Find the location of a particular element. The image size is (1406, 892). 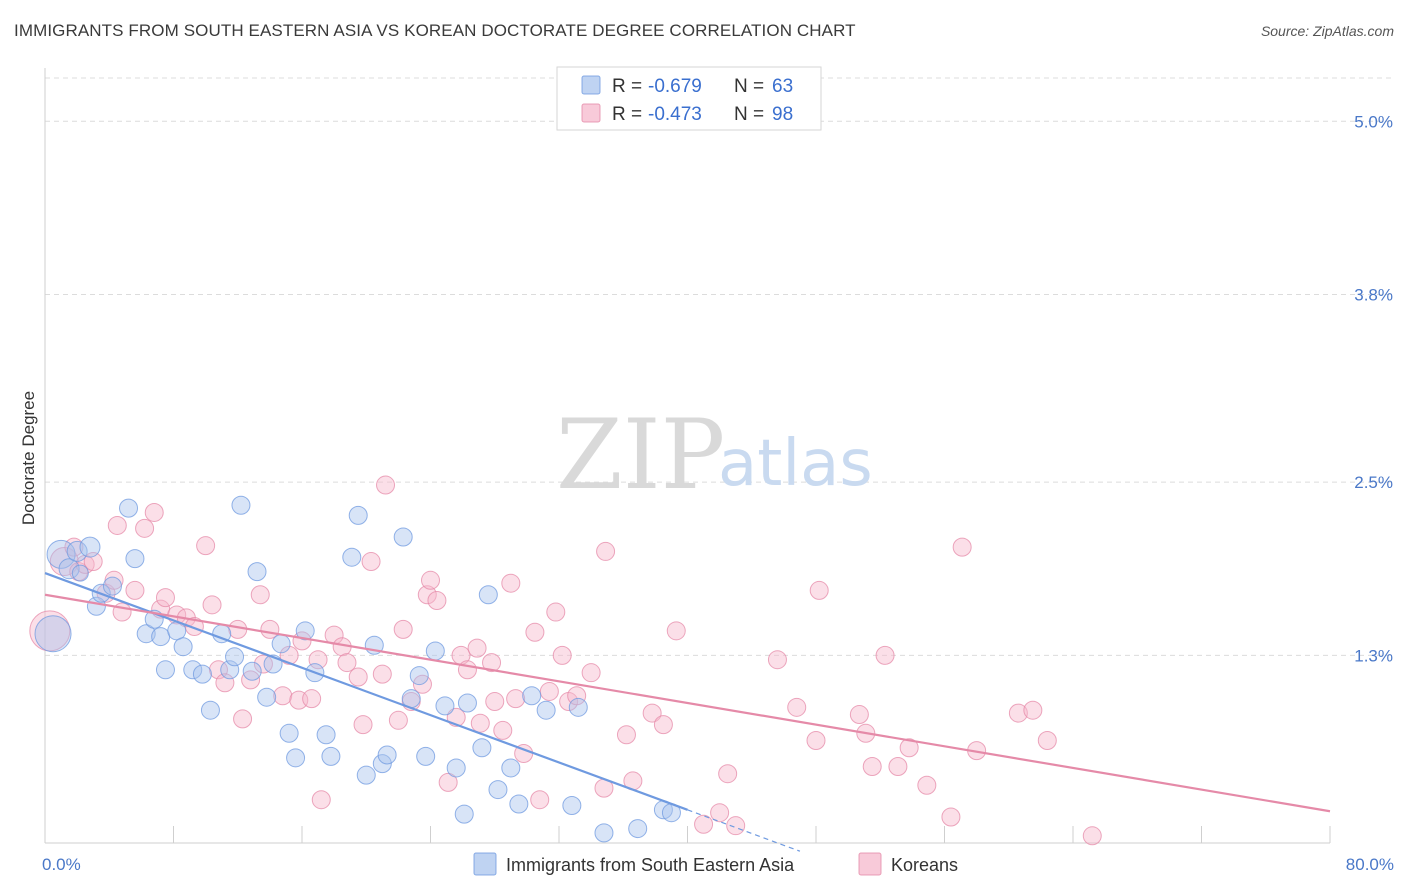

y-axis-title: Doctorate Degree is located at coordinates (28, 458).